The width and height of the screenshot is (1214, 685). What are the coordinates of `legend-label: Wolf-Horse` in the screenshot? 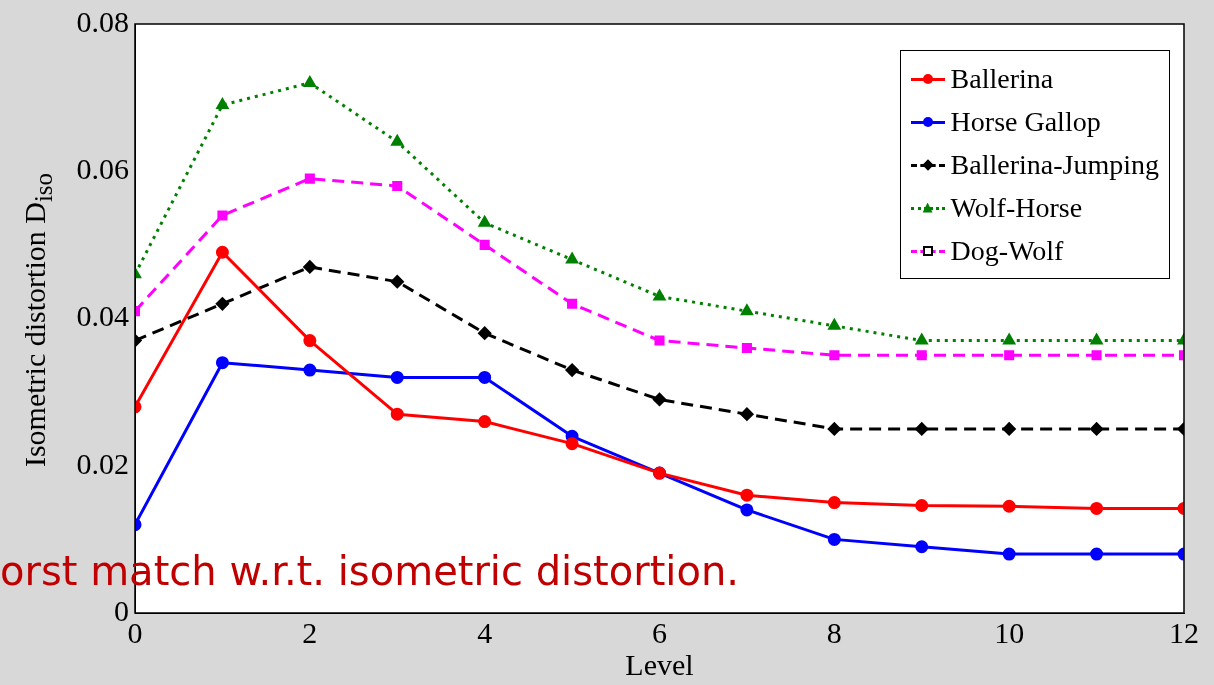 It's located at (1016, 207).